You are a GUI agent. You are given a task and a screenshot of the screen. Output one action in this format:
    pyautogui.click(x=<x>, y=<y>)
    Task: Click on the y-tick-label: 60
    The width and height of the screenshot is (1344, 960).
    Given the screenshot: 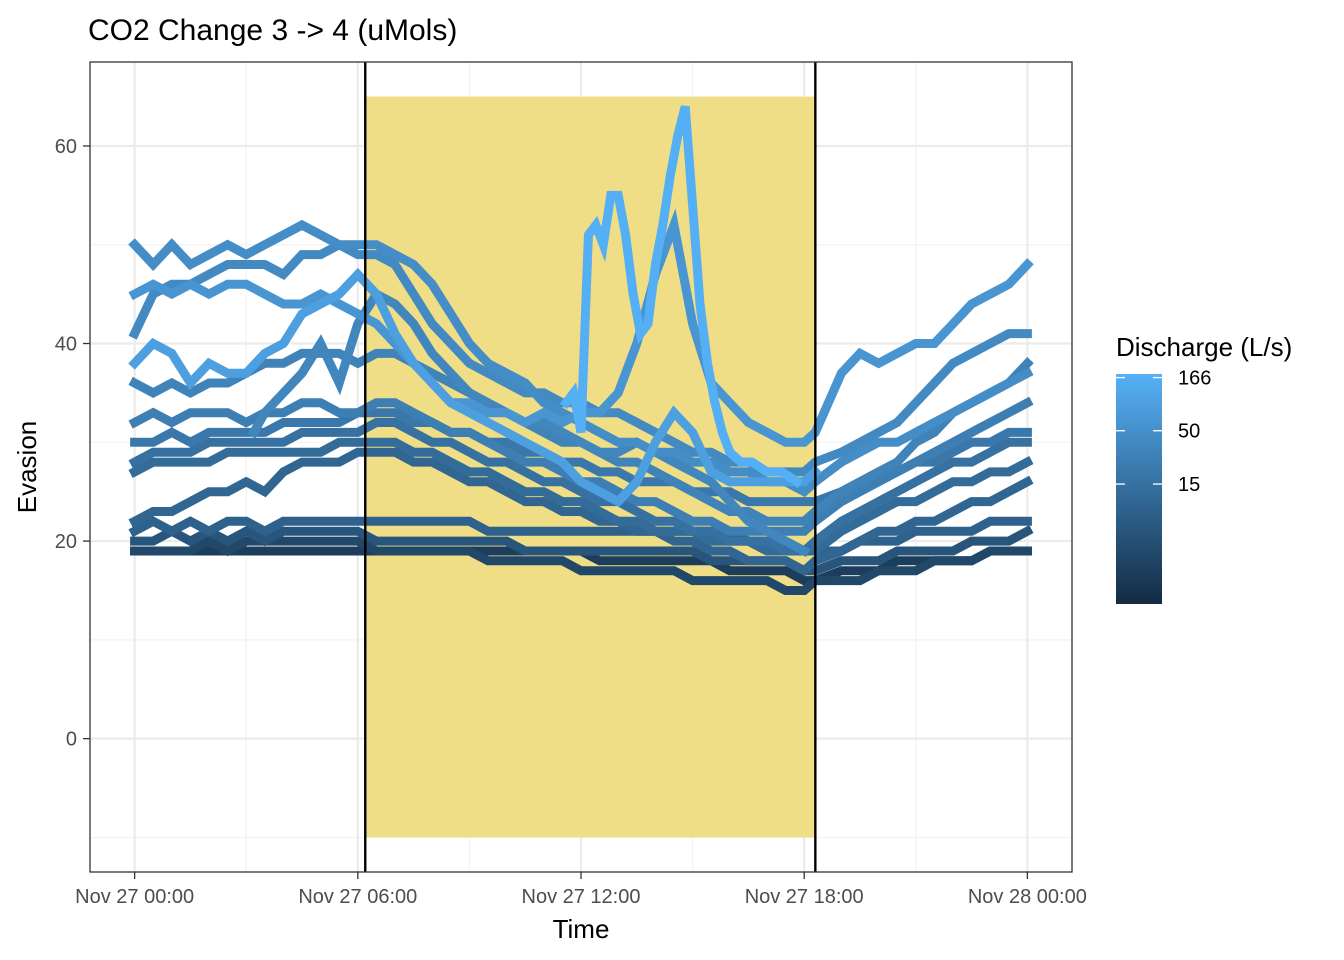 What is the action you would take?
    pyautogui.click(x=66, y=147)
    